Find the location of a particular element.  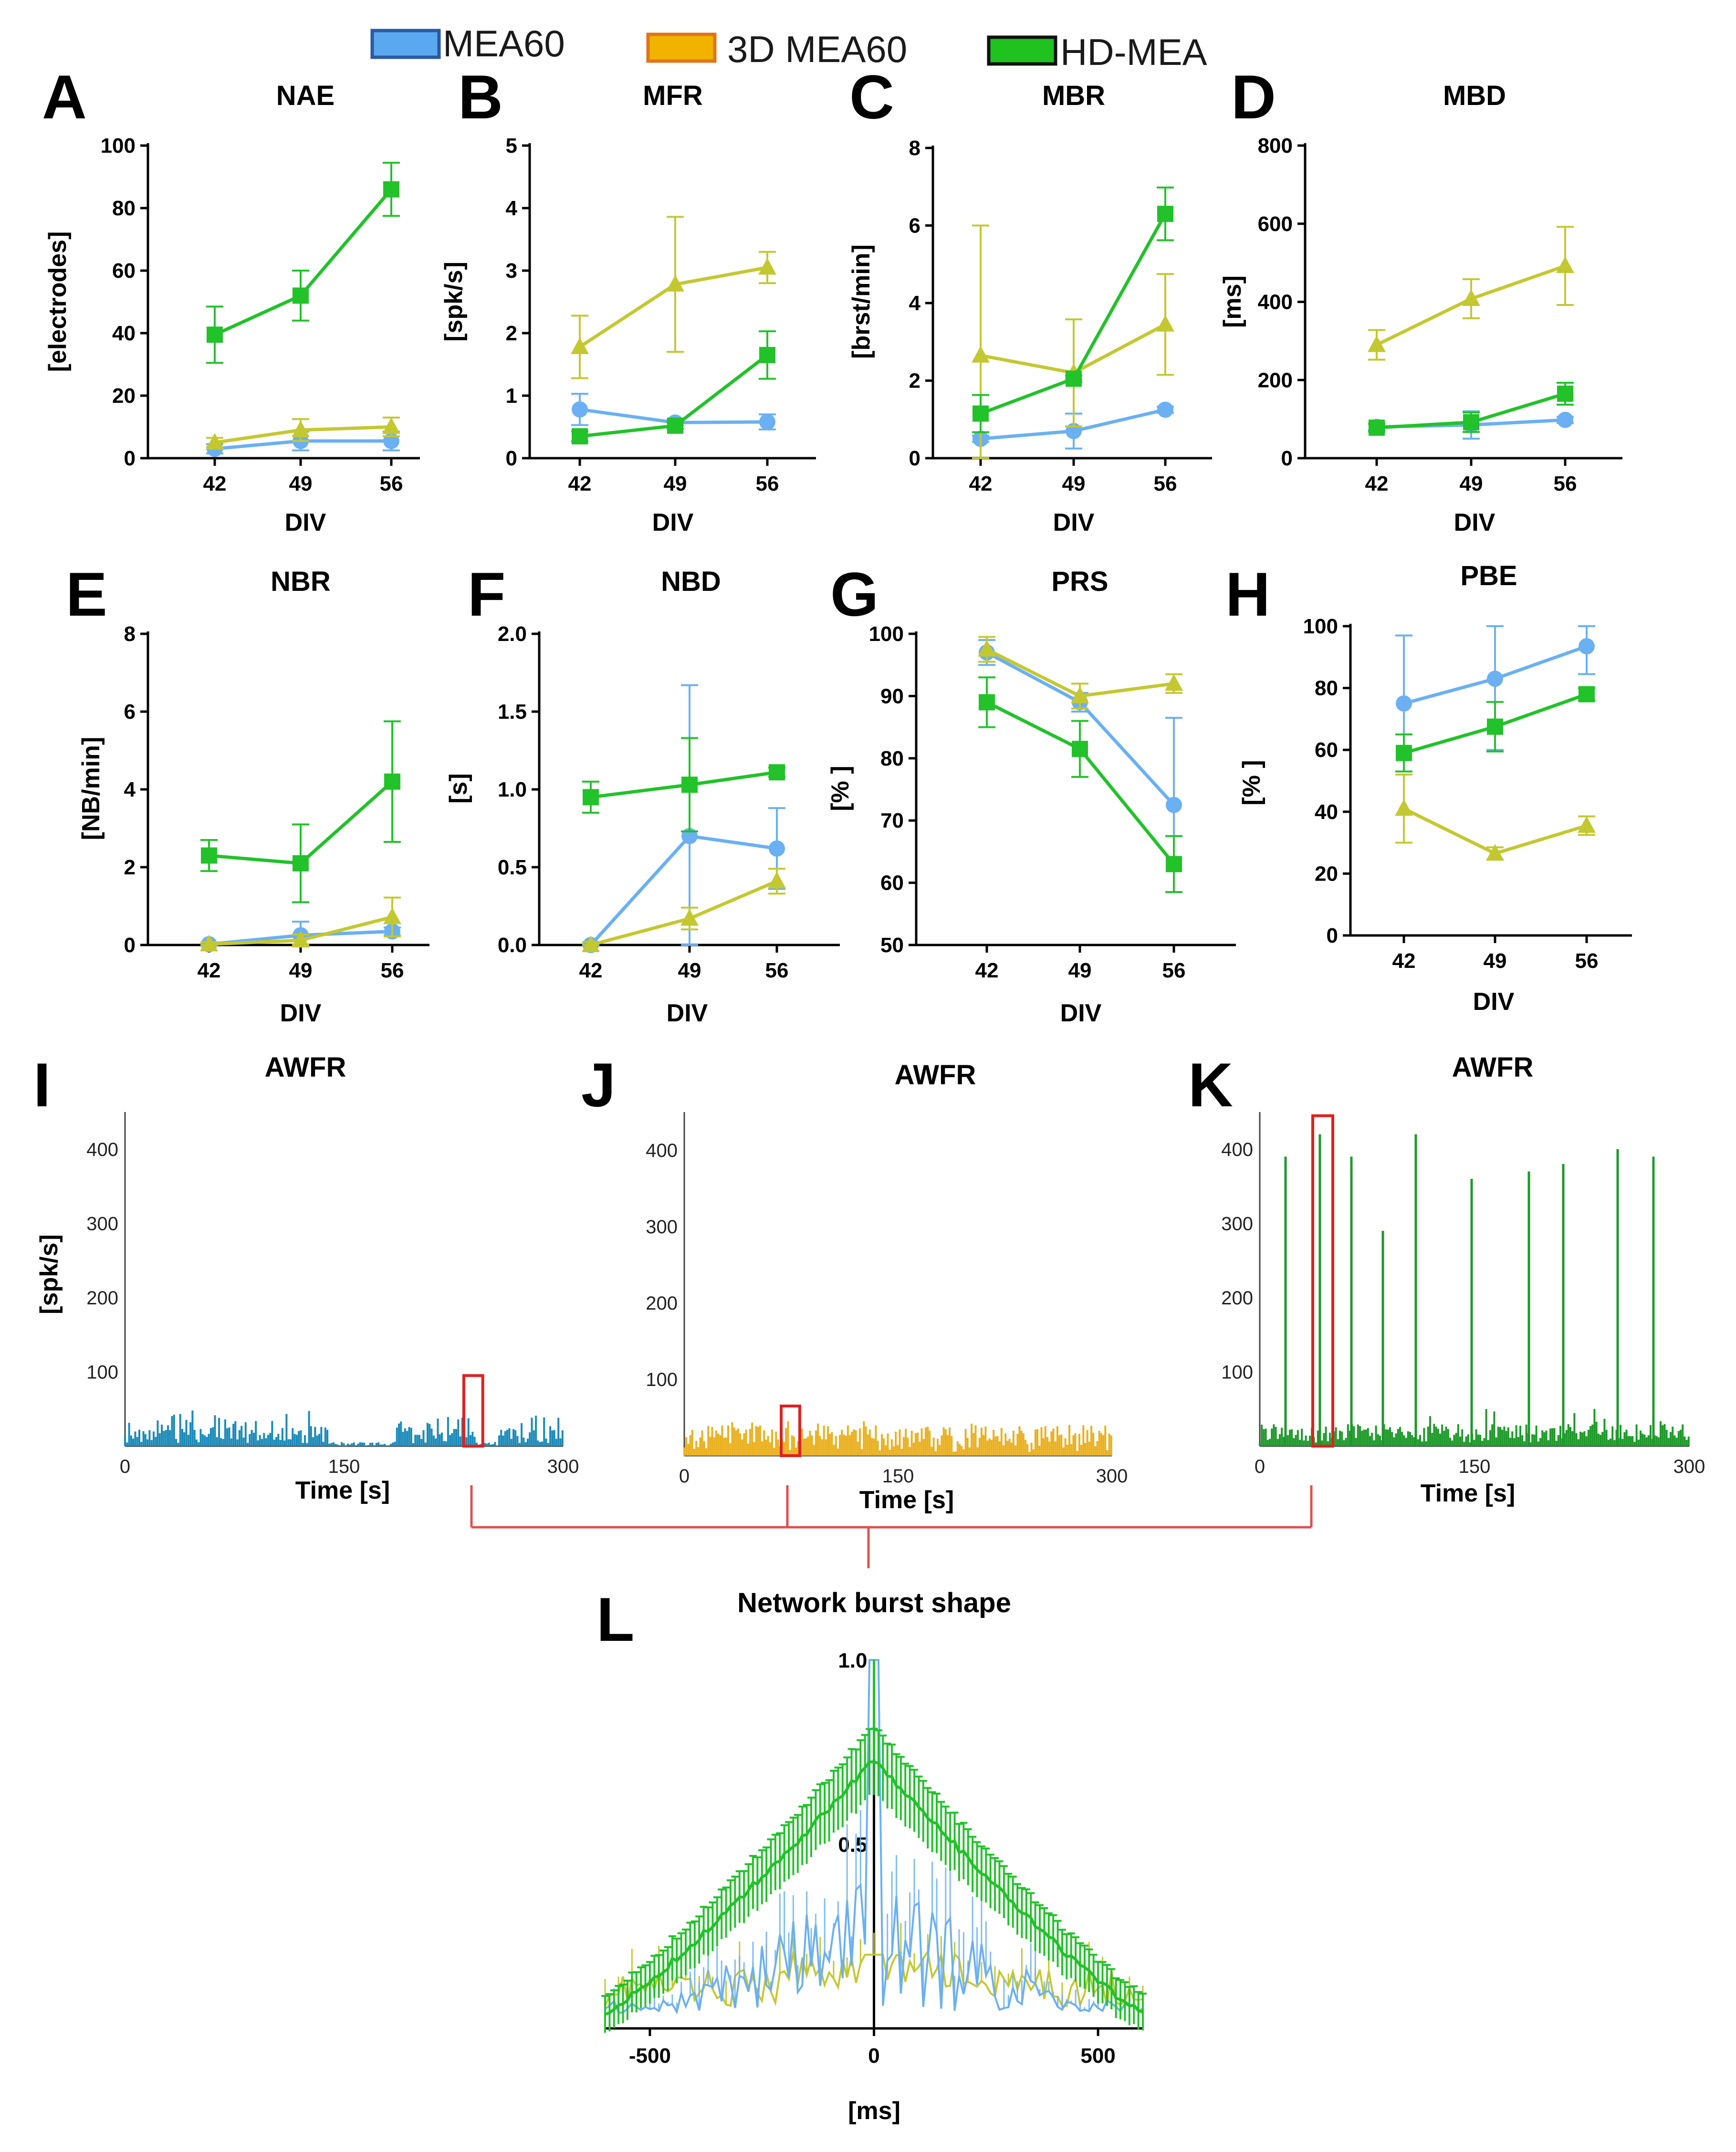

x-tick-label: 300 is located at coordinates (563, 1466).